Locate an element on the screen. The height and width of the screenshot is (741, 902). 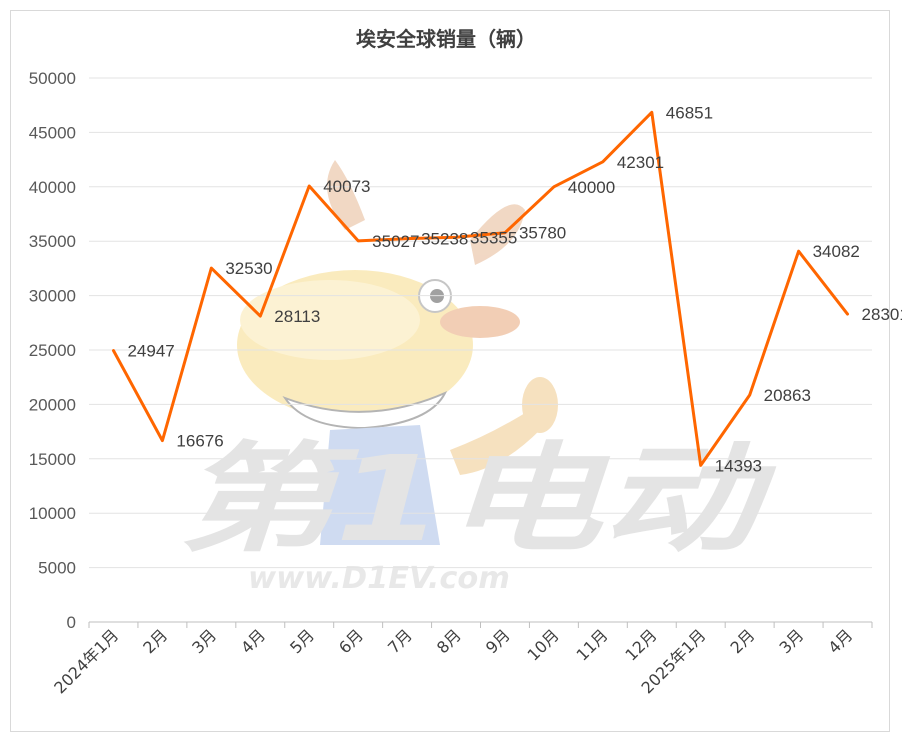
x-tick-label: 7月 is located at coordinates (400, 641).